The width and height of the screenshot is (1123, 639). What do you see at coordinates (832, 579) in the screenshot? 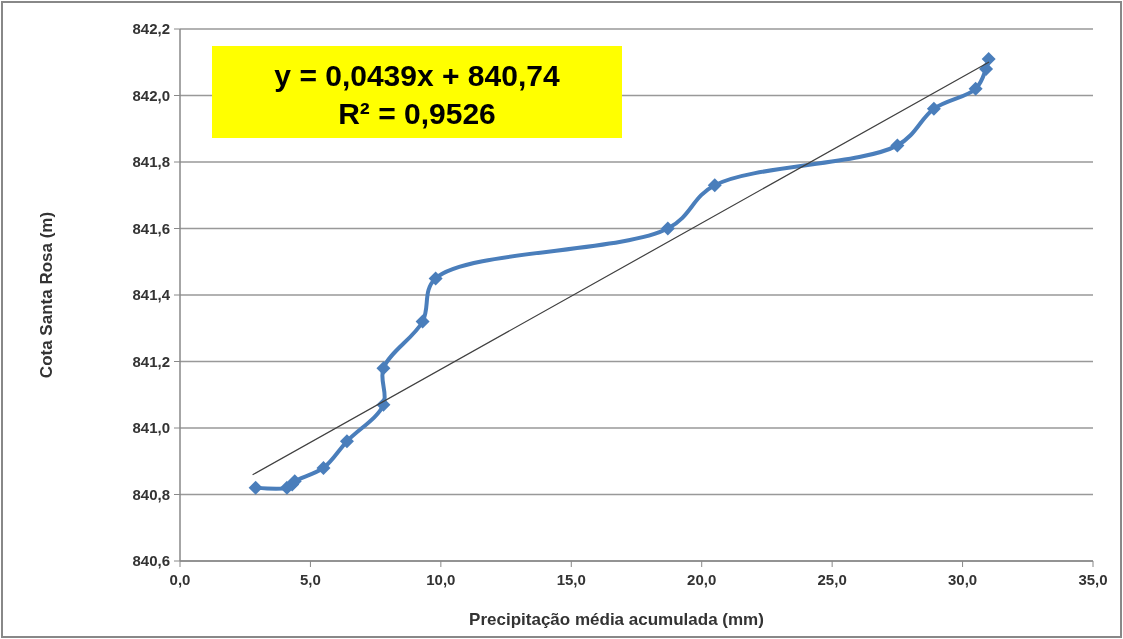
I see `x-tick-label: 25,0` at bounding box center [832, 579].